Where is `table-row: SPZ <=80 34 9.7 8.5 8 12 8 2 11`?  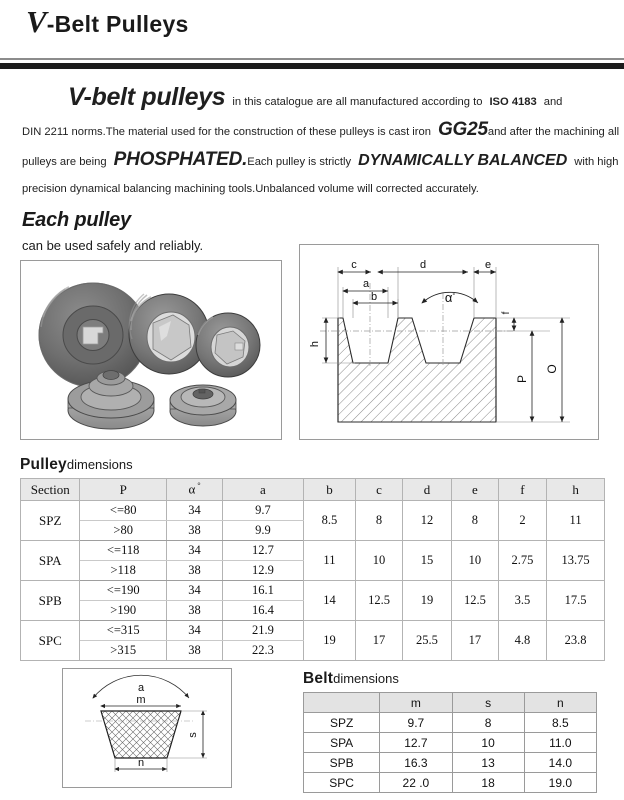 table-row: SPZ <=80 34 9.7 8.5 8 12 8 2 11 is located at coordinates (312, 520).